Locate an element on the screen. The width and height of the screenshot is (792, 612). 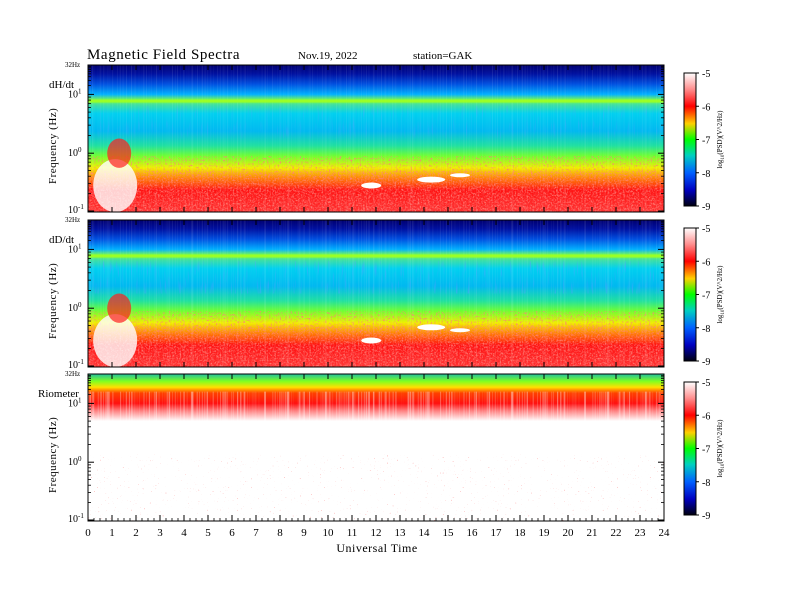
x-tick-label: 4 is located at coordinates (184, 533).